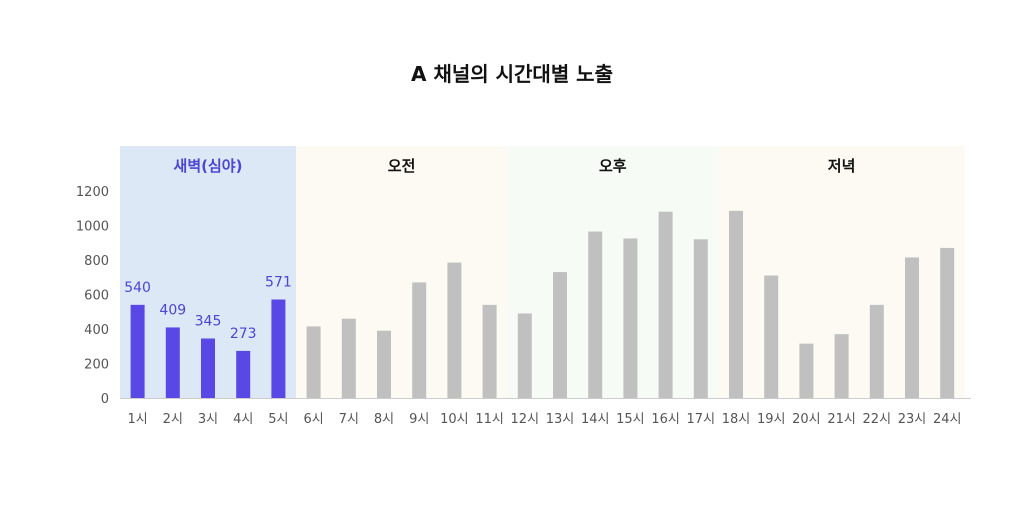 The width and height of the screenshot is (1024, 512). Describe the element at coordinates (208, 166) in the screenshot. I see `band-label-0: 새벽(심야)` at that location.